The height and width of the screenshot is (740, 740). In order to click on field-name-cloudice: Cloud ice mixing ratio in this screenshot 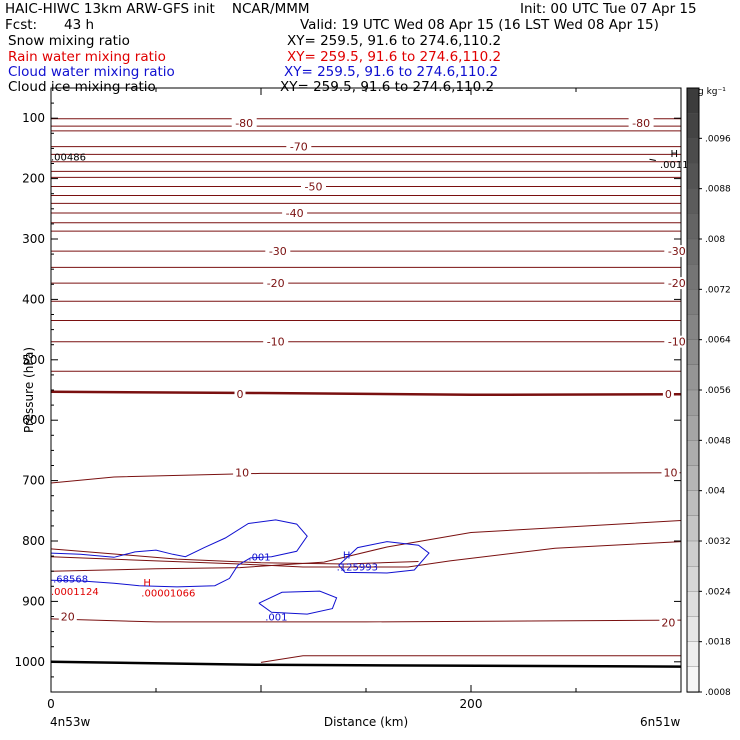, I will do `click(82, 87)`.